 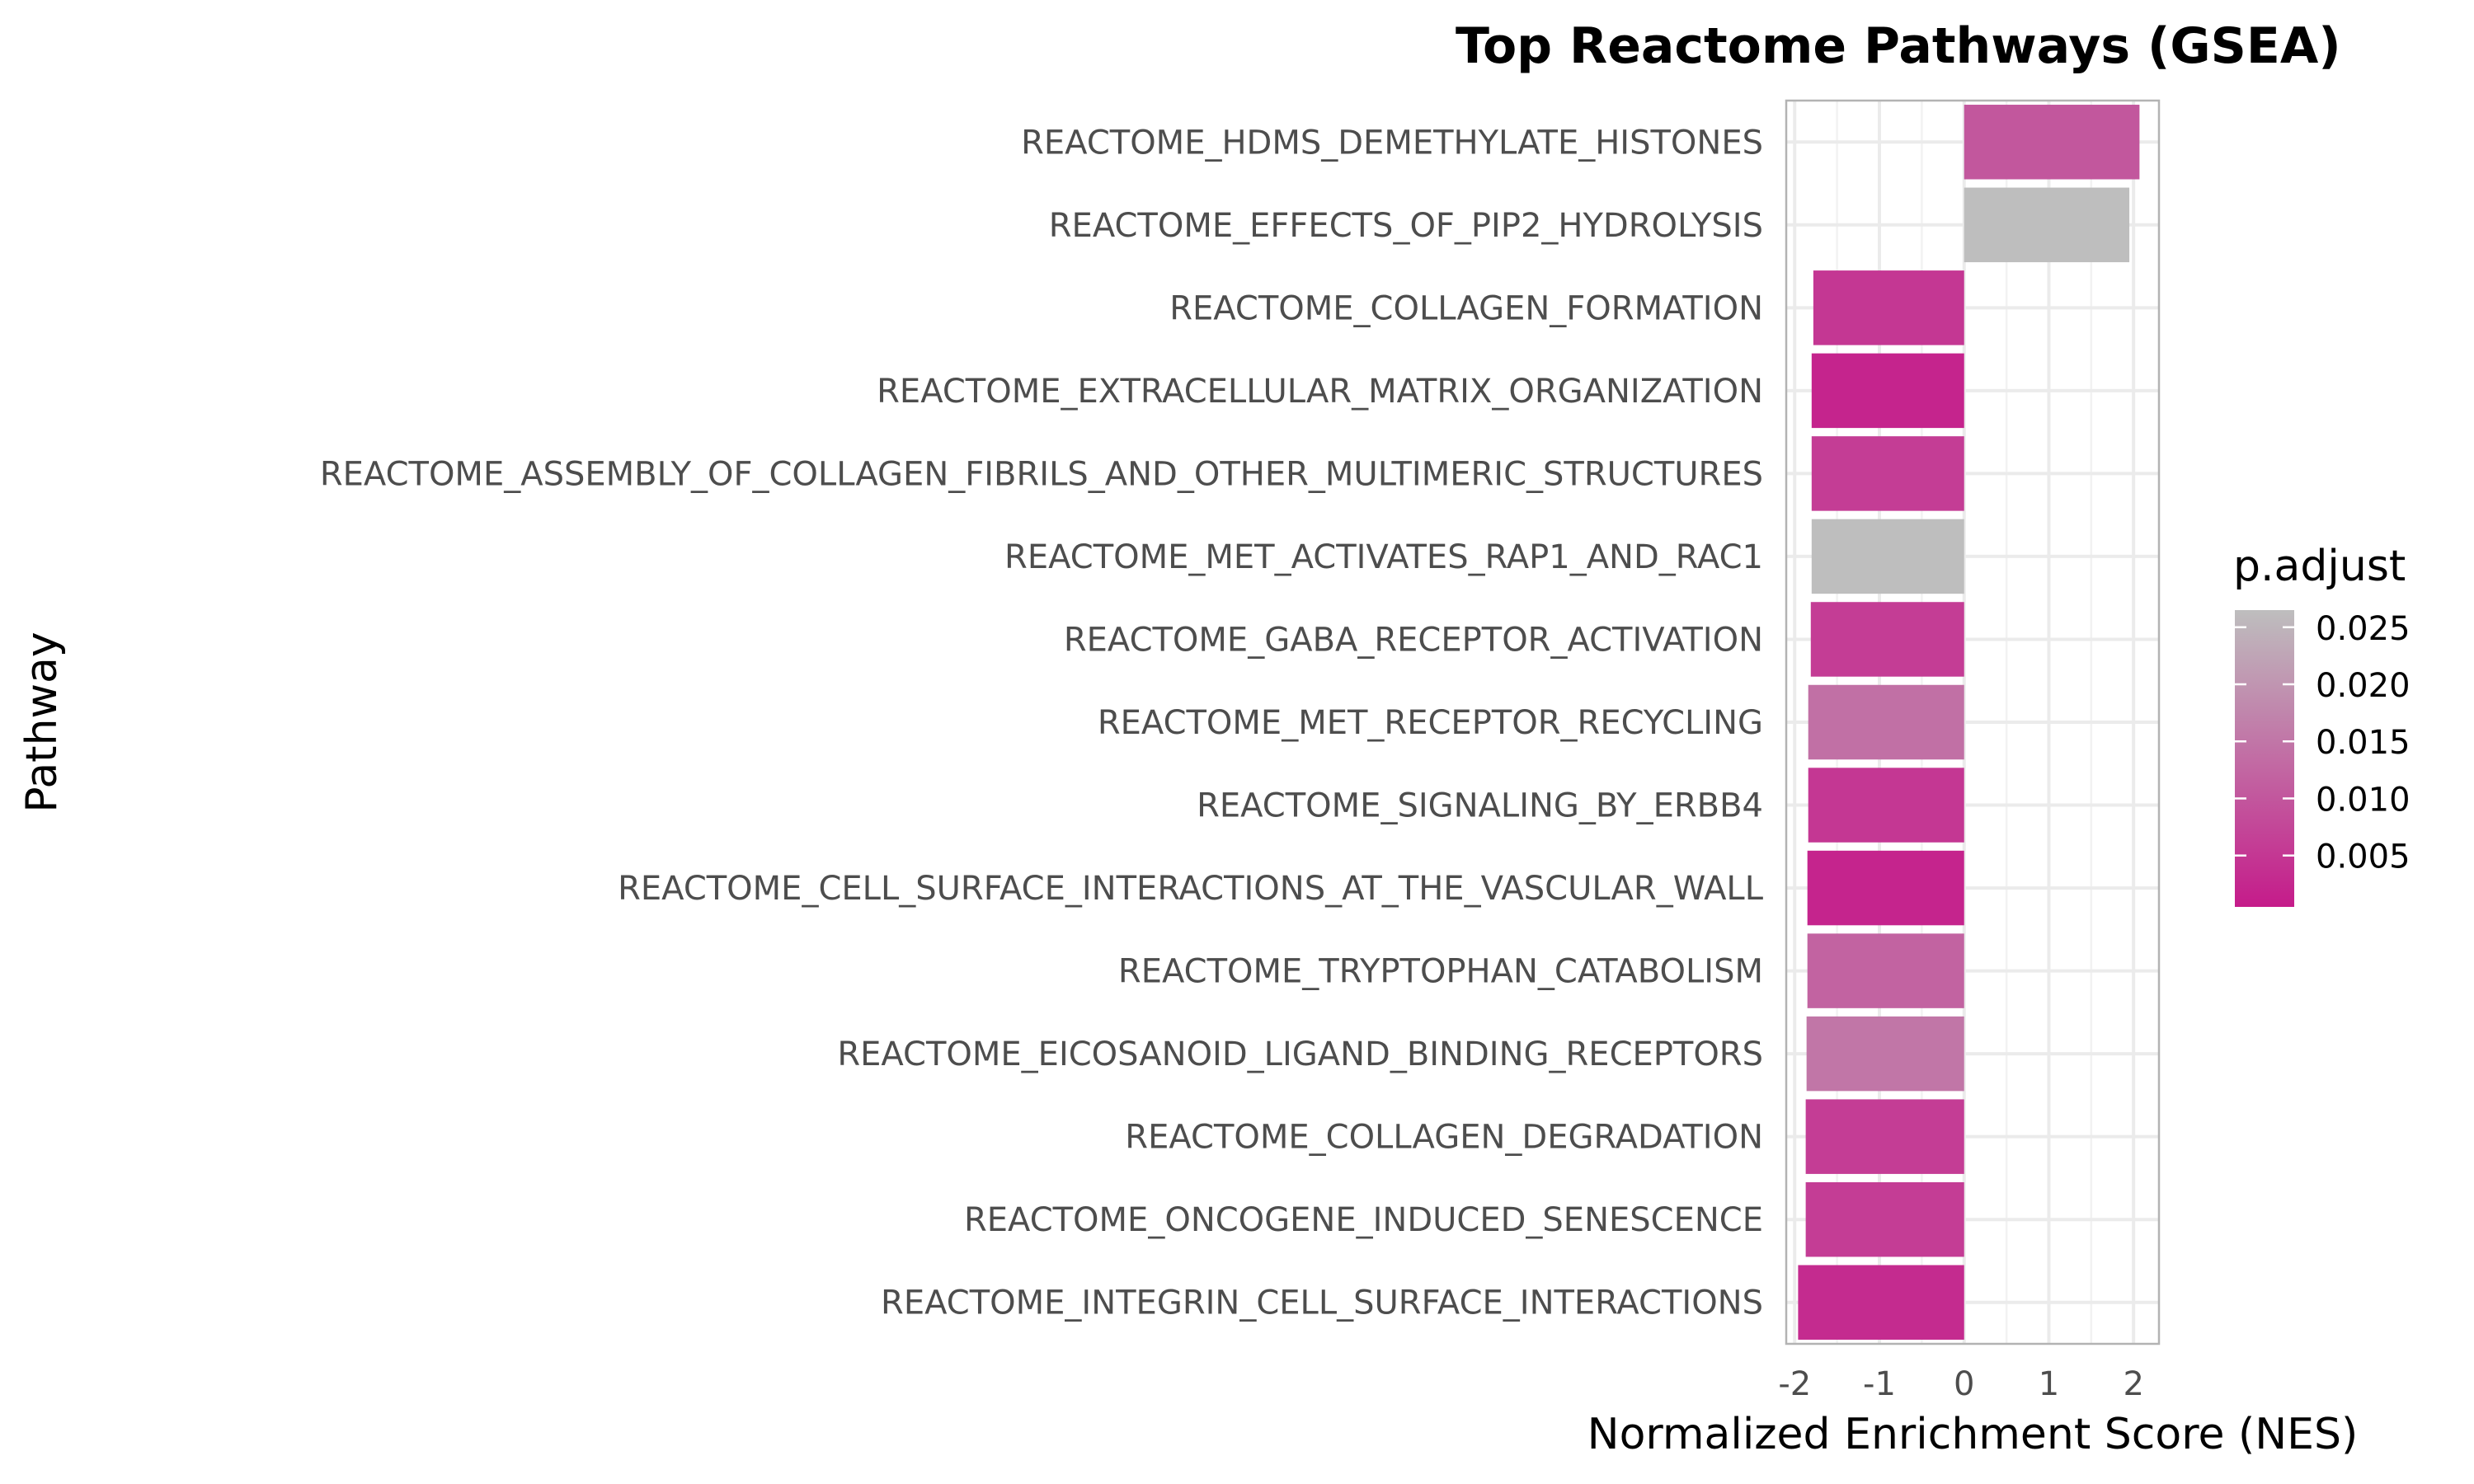 What do you see at coordinates (1794, 1384) in the screenshot?
I see `x-tick-label: -2` at bounding box center [1794, 1384].